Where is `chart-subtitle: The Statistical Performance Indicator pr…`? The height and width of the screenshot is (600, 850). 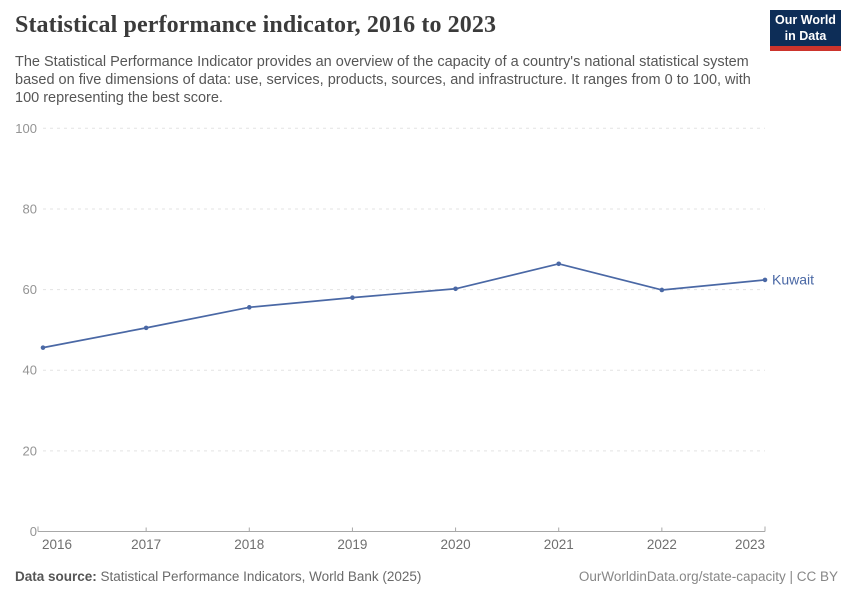 chart-subtitle: The Statistical Performance Indicator pr… is located at coordinates (383, 80).